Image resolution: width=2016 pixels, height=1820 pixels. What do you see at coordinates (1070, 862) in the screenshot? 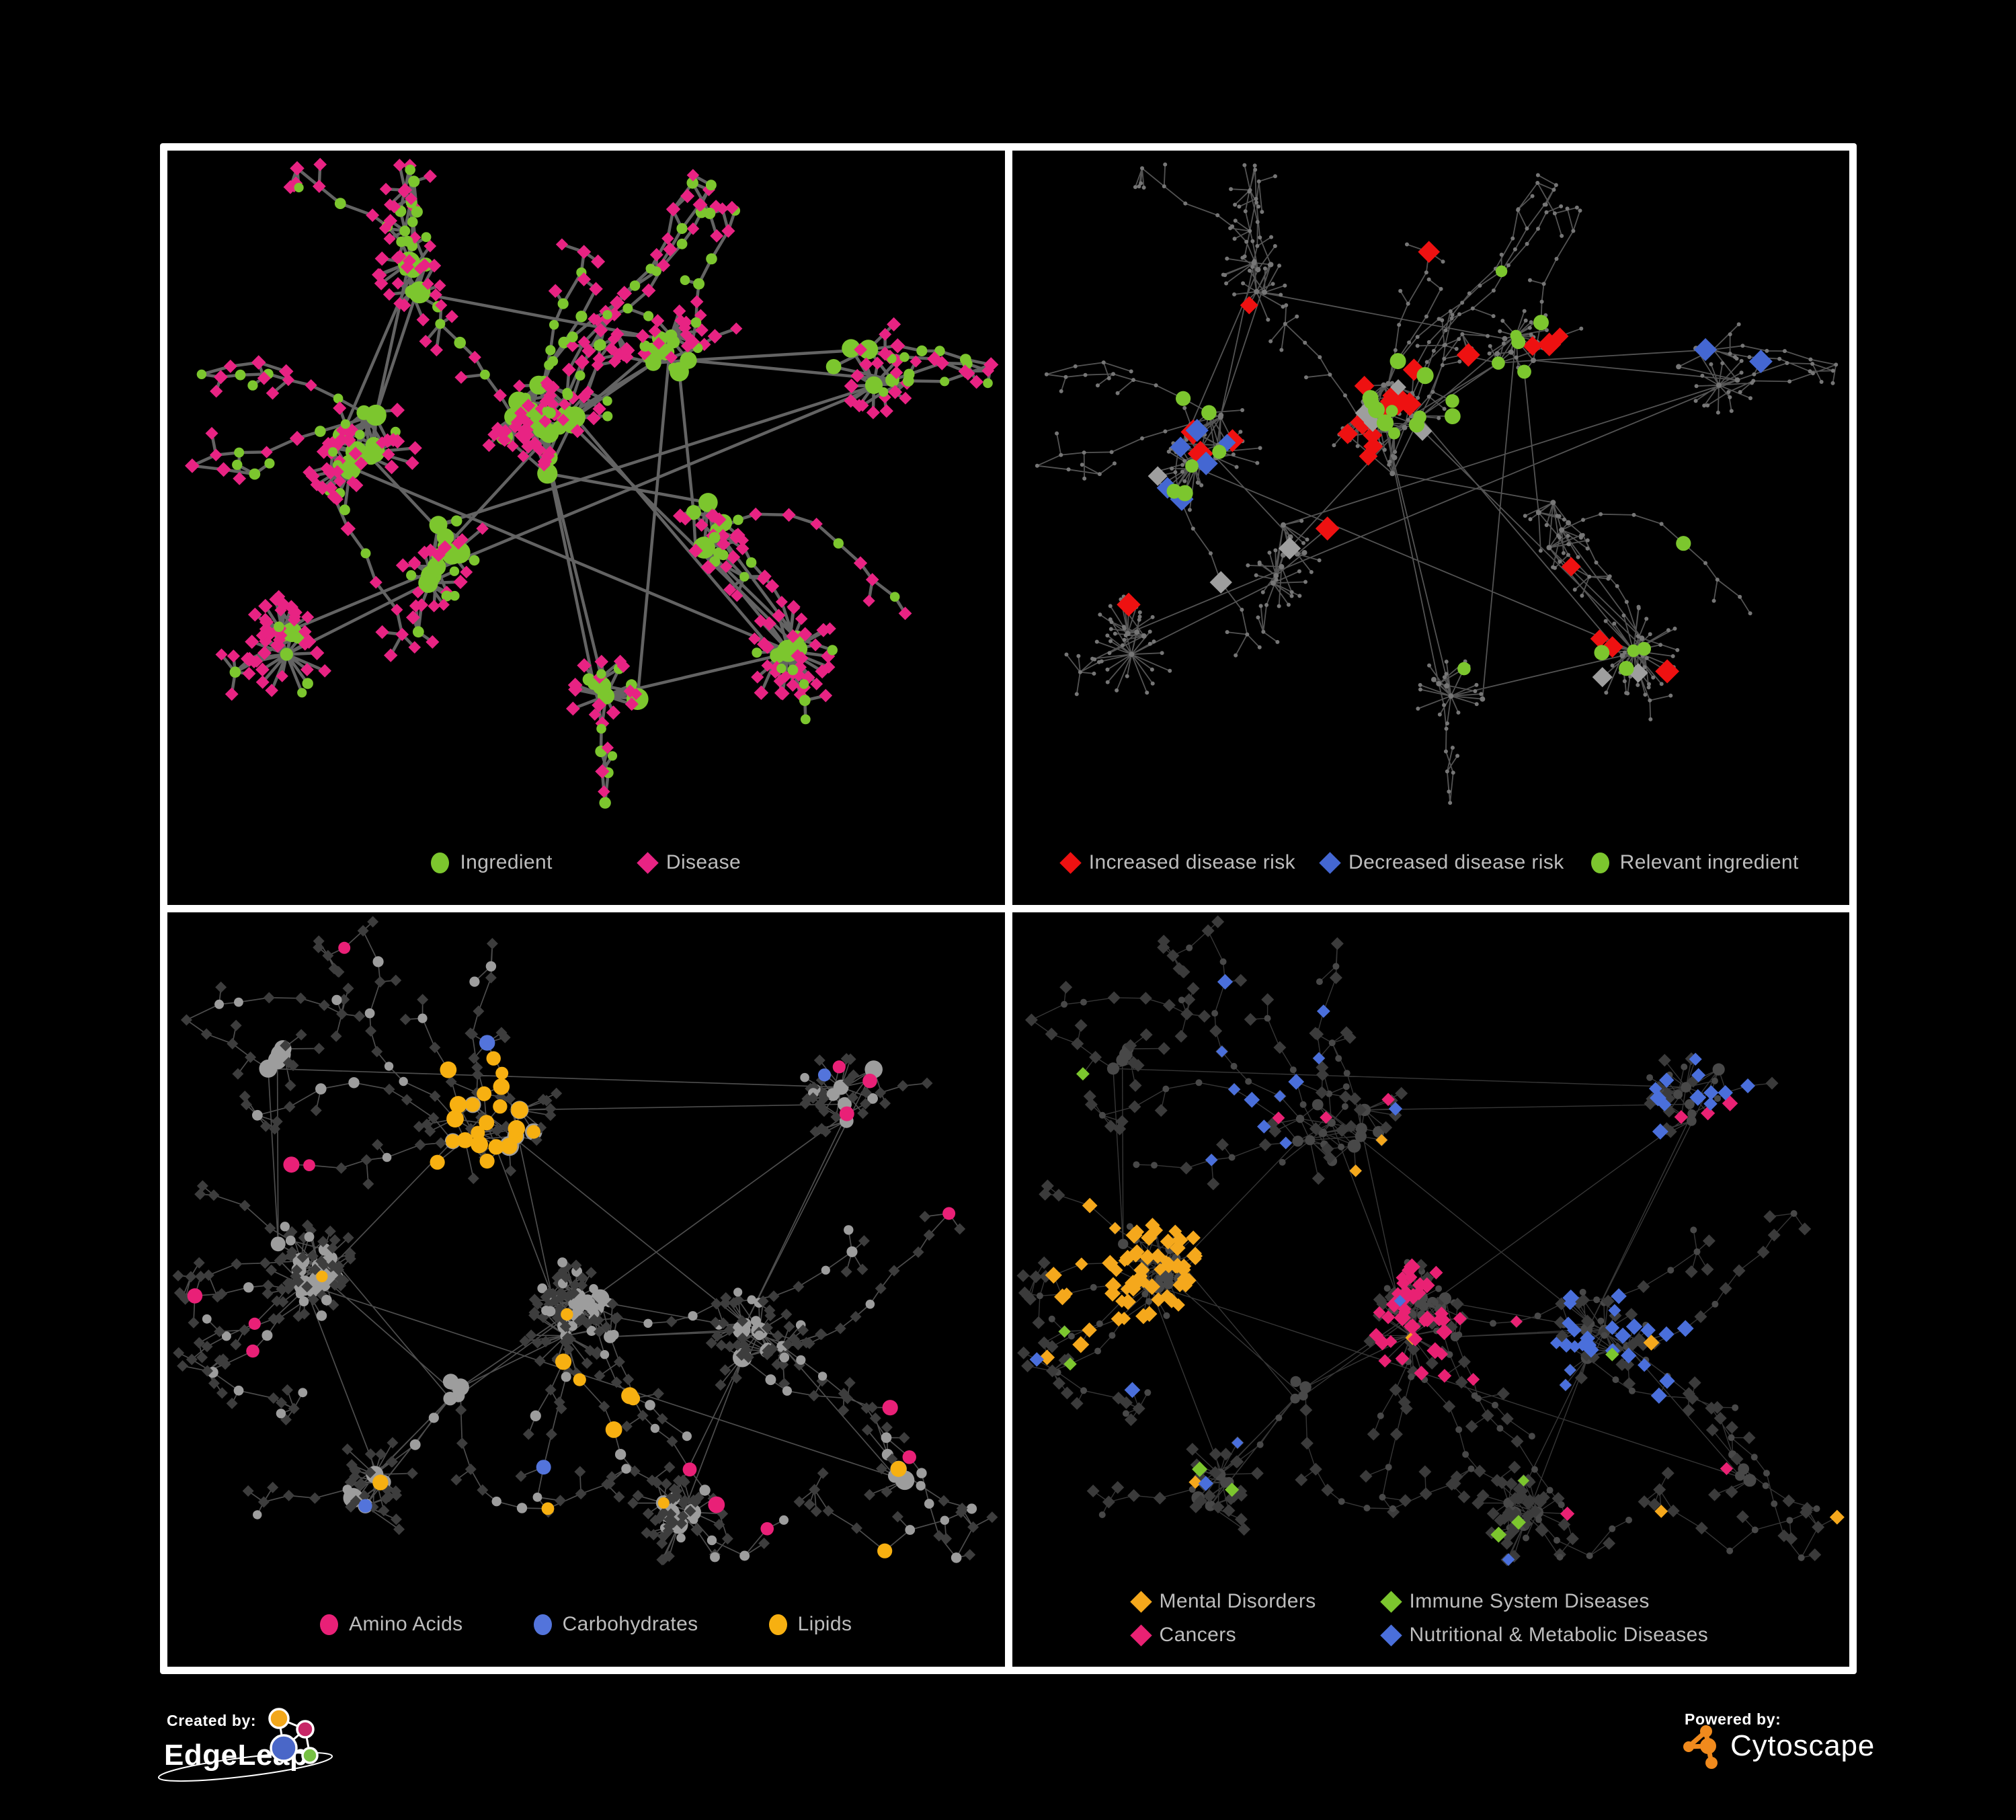
I see `increased-risk-marker-icon` at bounding box center [1070, 862].